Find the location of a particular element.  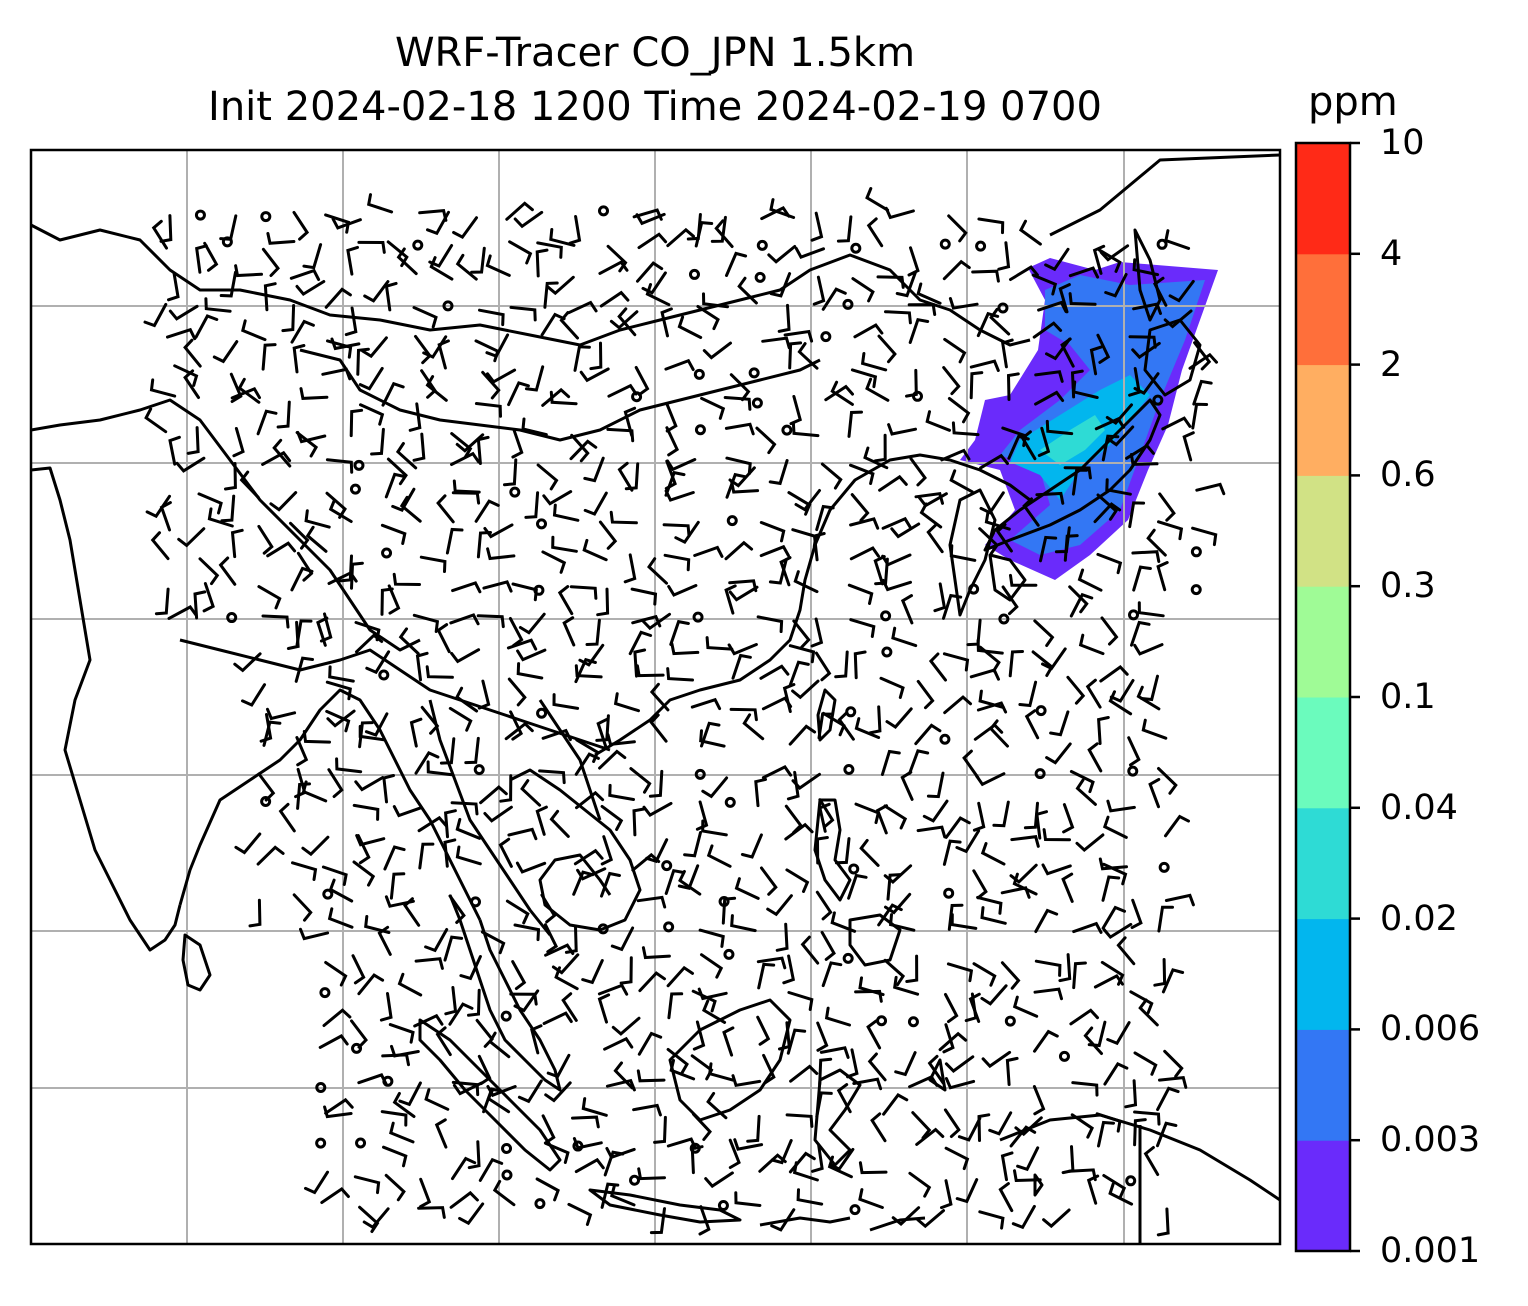

border-china-mongolia is located at coordinates (560, 395).